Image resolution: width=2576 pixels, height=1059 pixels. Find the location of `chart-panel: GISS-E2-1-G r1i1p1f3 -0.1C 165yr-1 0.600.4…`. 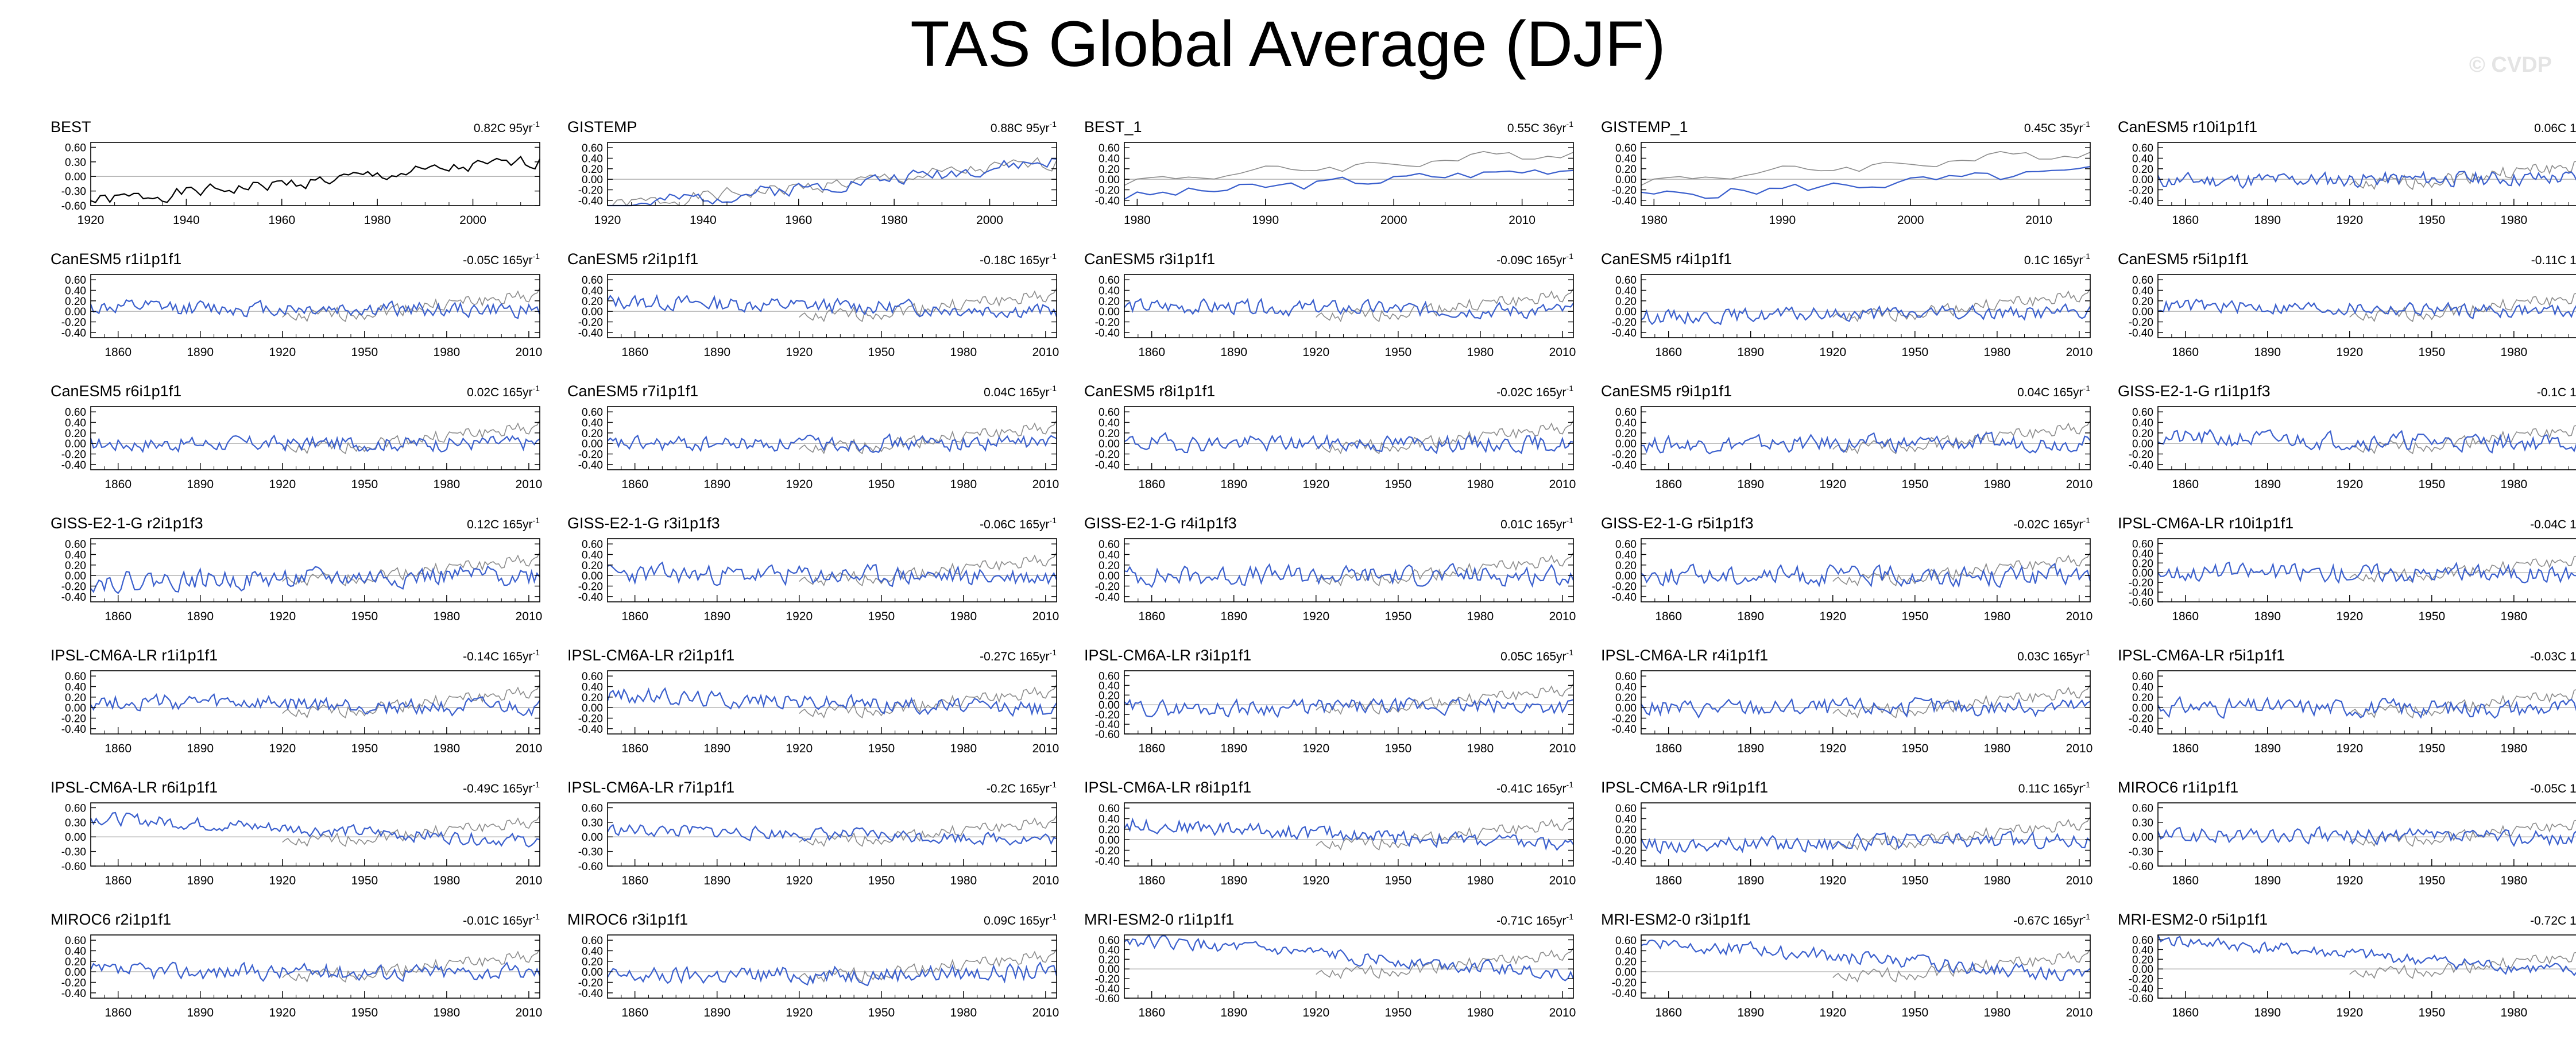

chart-panel: GISS-E2-1-G r1i1p1f3 -0.1C 165yr-1 0.600.4… is located at coordinates (2341, 444).